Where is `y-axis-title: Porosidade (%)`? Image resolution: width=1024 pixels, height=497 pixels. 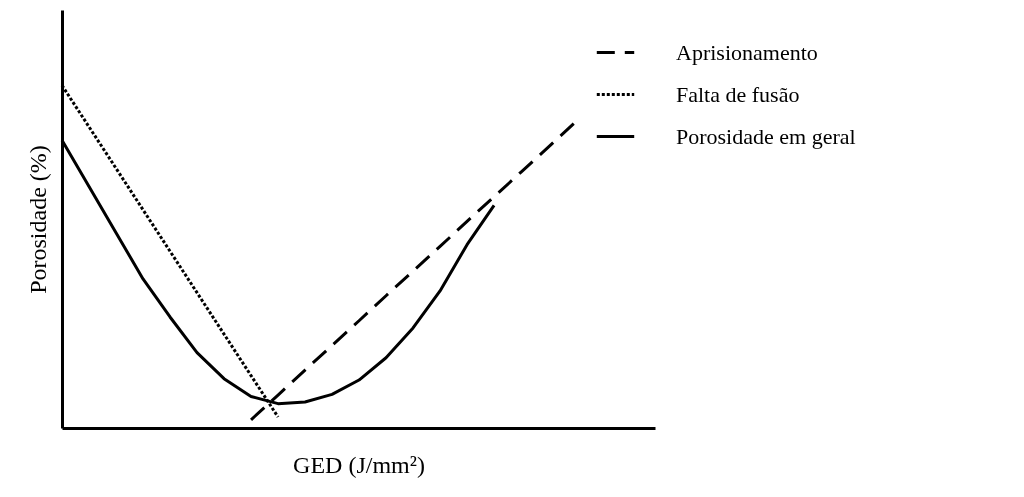 y-axis-title: Porosidade (%) is located at coordinates (37, 219).